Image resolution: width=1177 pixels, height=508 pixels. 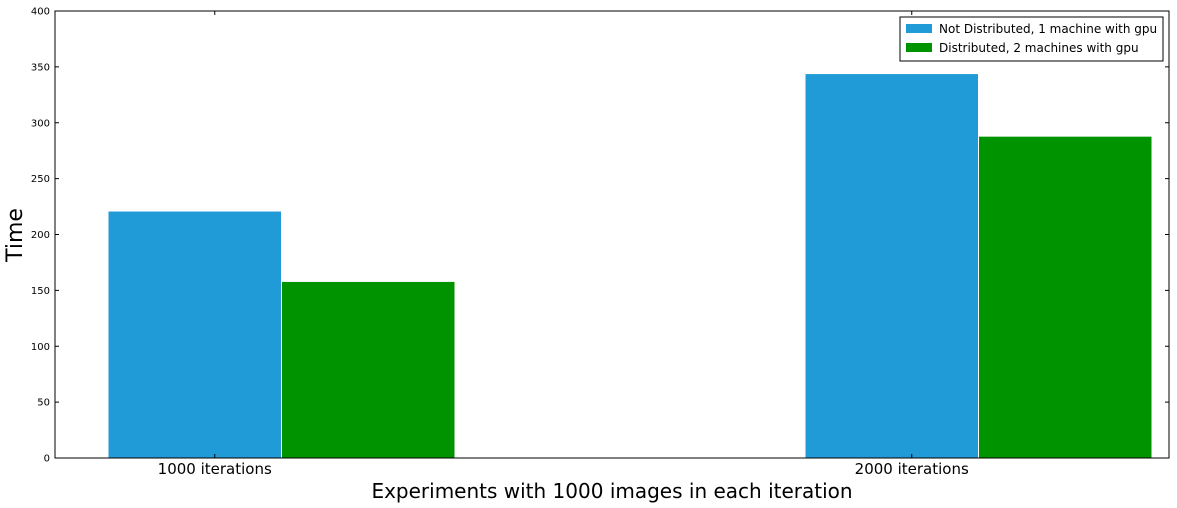 I want to click on y-tick-label: 300, so click(x=40, y=123).